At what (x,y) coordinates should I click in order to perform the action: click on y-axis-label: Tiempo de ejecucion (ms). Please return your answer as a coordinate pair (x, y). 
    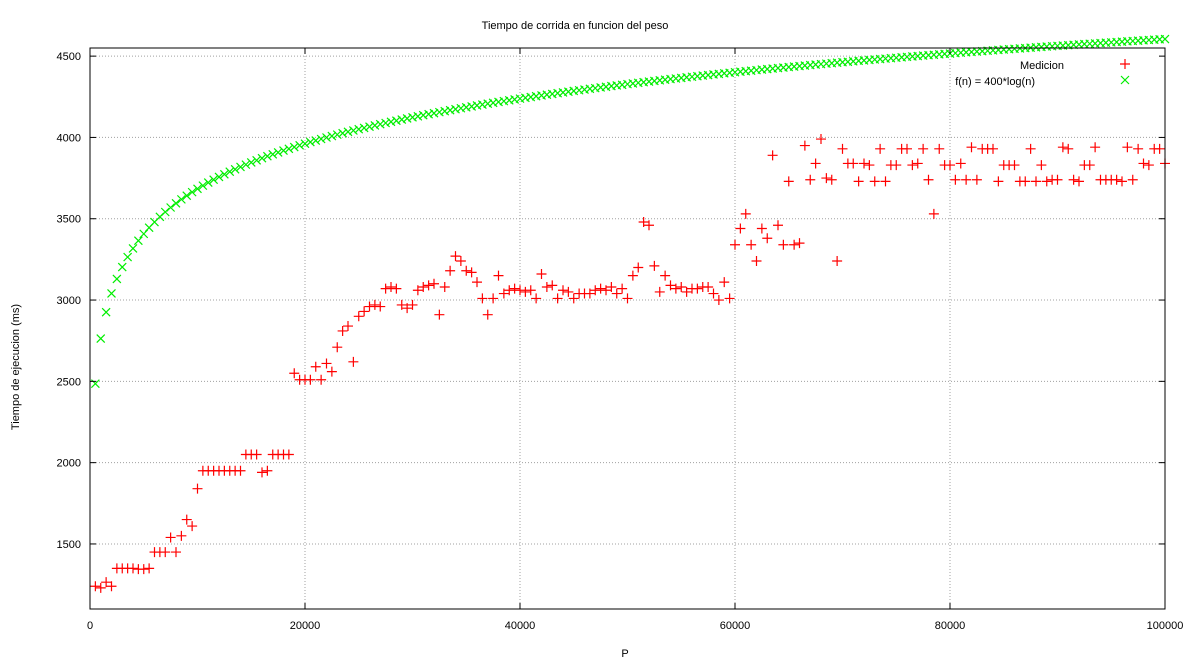
    Looking at the image, I should click on (16, 367).